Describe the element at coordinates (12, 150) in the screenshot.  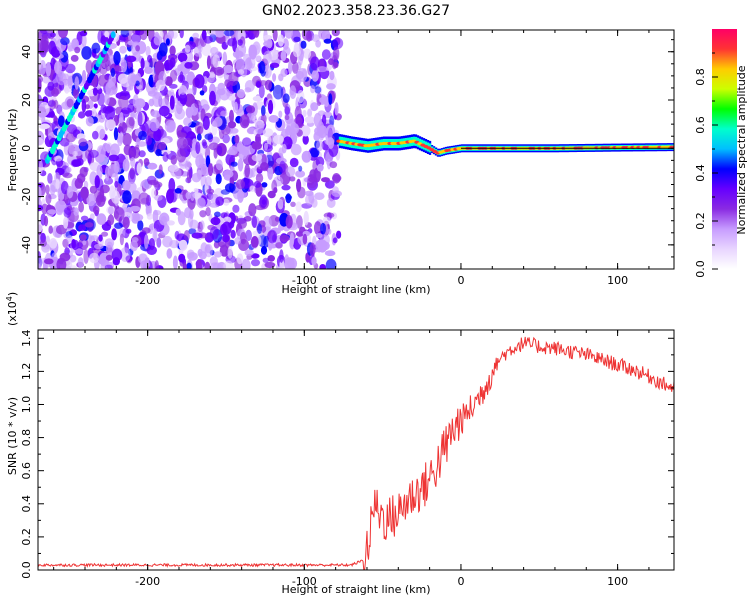
I see `spectrogram-y-axis-label: Frequency (Hz)` at that location.